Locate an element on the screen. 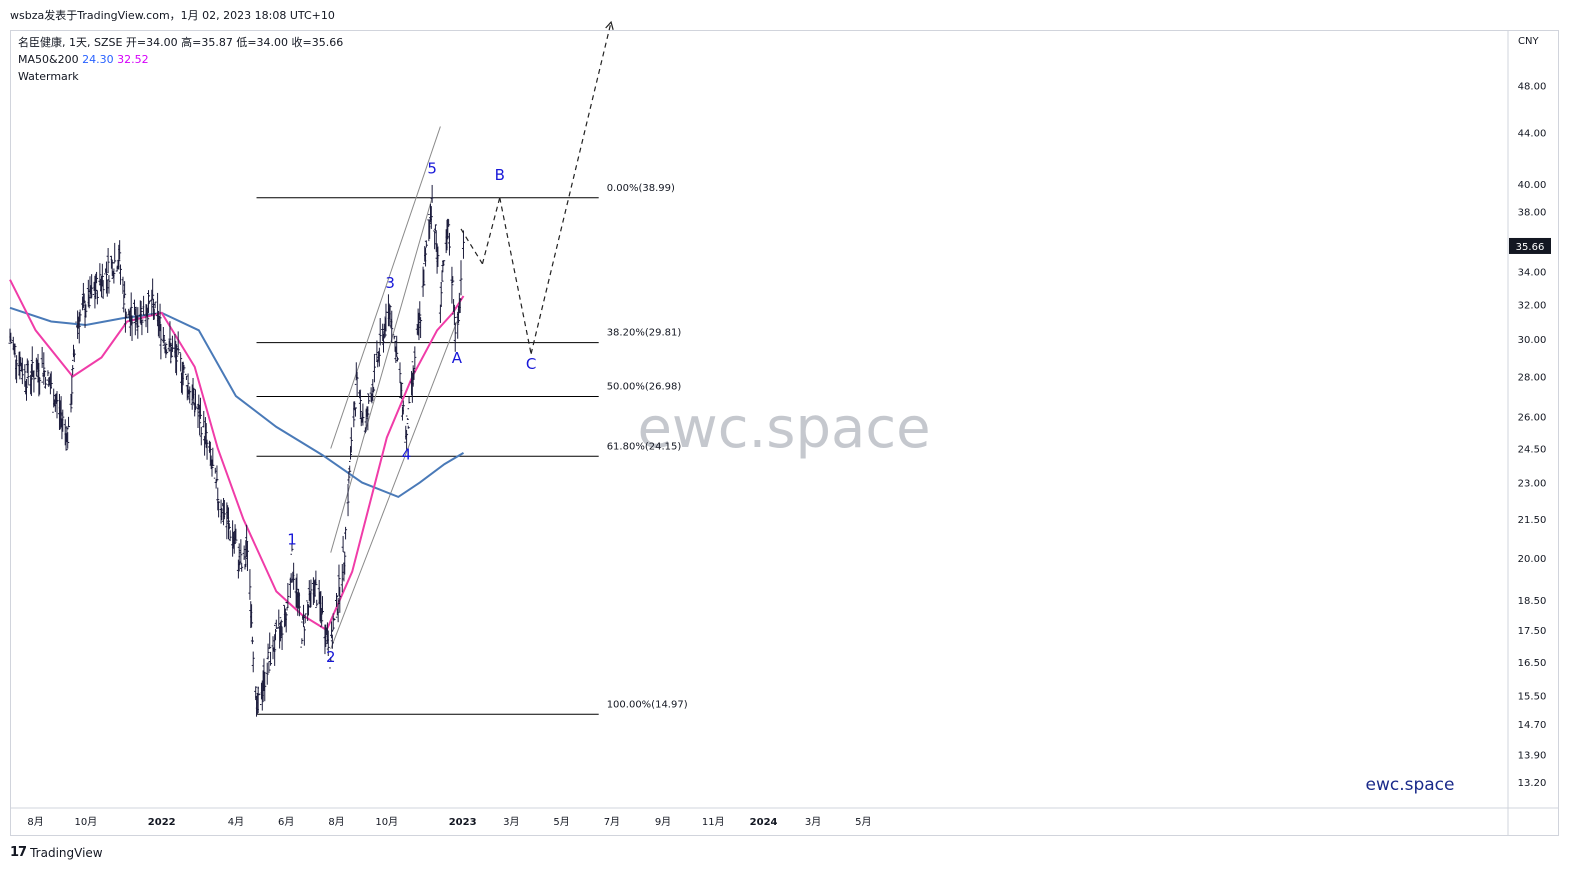  x-tick-label: 8月 is located at coordinates (336, 822).